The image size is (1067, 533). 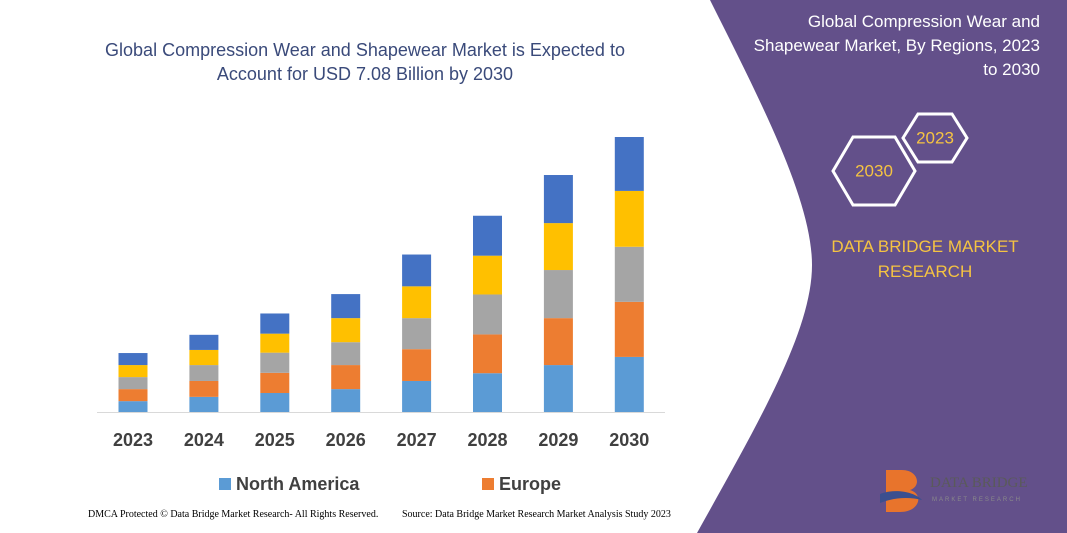 What do you see at coordinates (629, 440) in the screenshot?
I see `x-tick-label: 2030` at bounding box center [629, 440].